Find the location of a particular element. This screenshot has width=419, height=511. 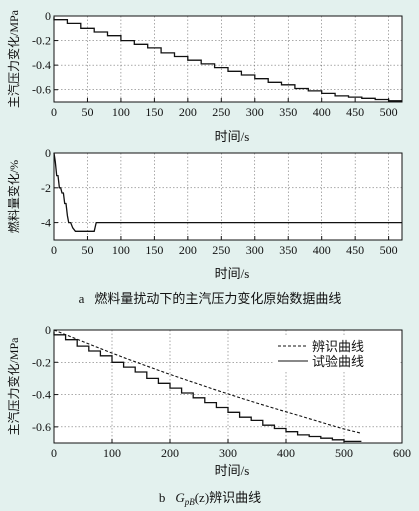

x-tick-label: 600 is located at coordinates (402, 453).